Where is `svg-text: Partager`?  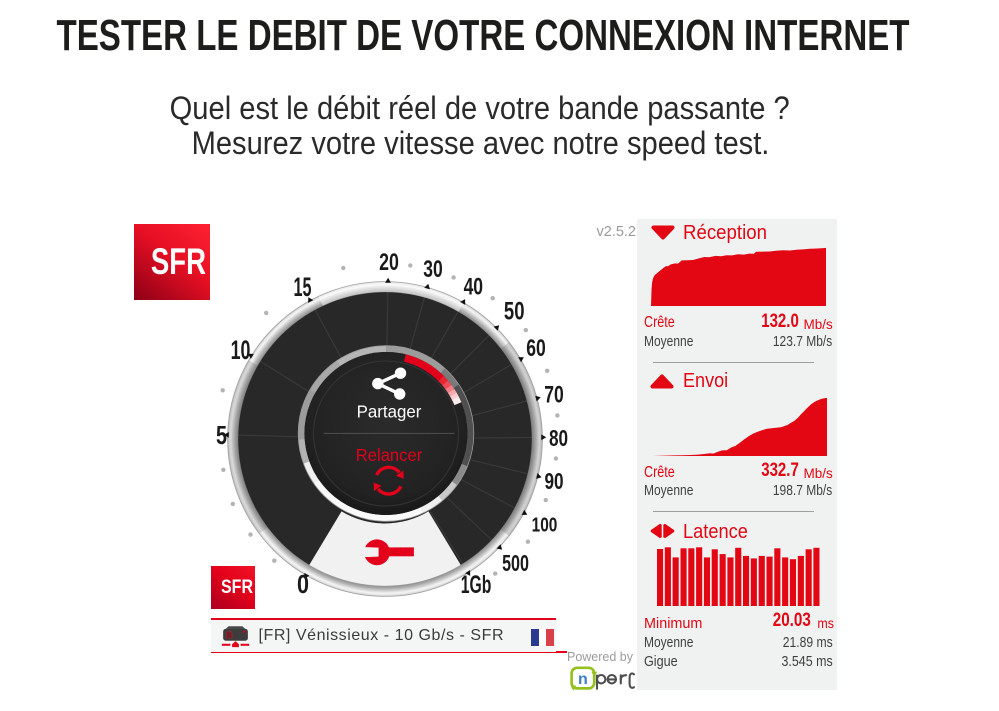
svg-text: Partager is located at coordinates (389, 411).